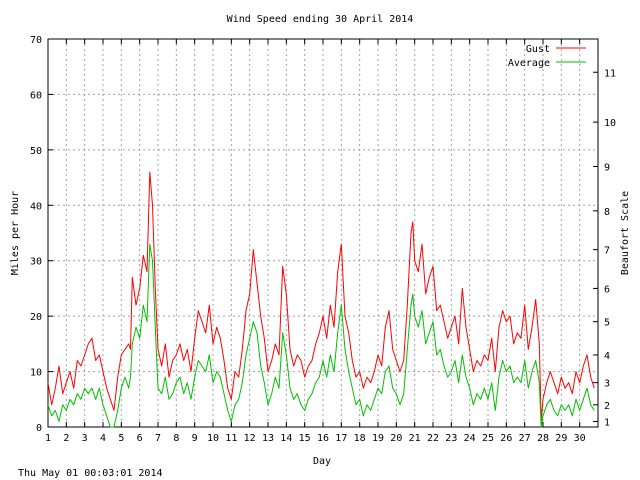  I want to click on x-tick-label: 24, so click(470, 438).